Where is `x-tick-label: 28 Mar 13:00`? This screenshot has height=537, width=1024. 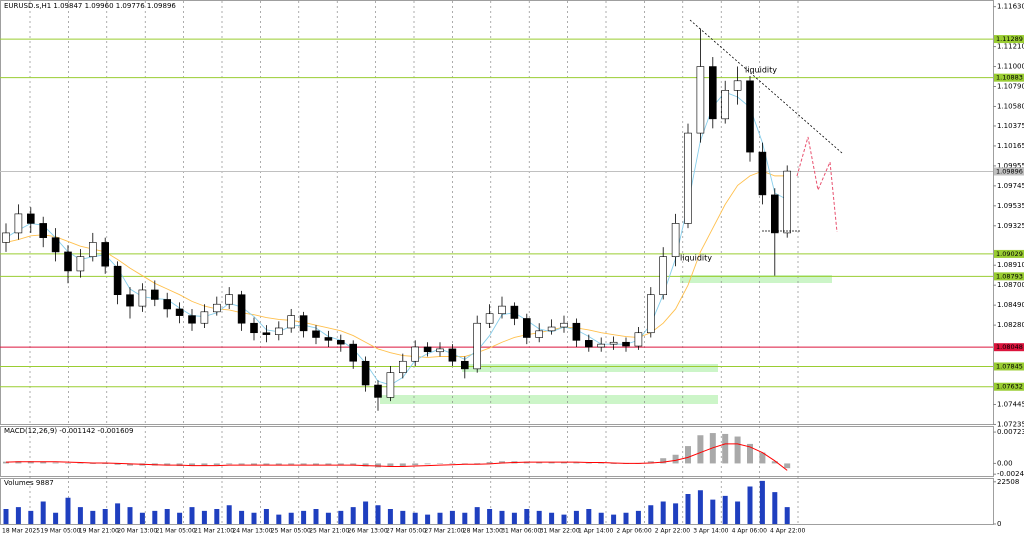 x-tick-label: 28 Mar 13:00 is located at coordinates (483, 531).